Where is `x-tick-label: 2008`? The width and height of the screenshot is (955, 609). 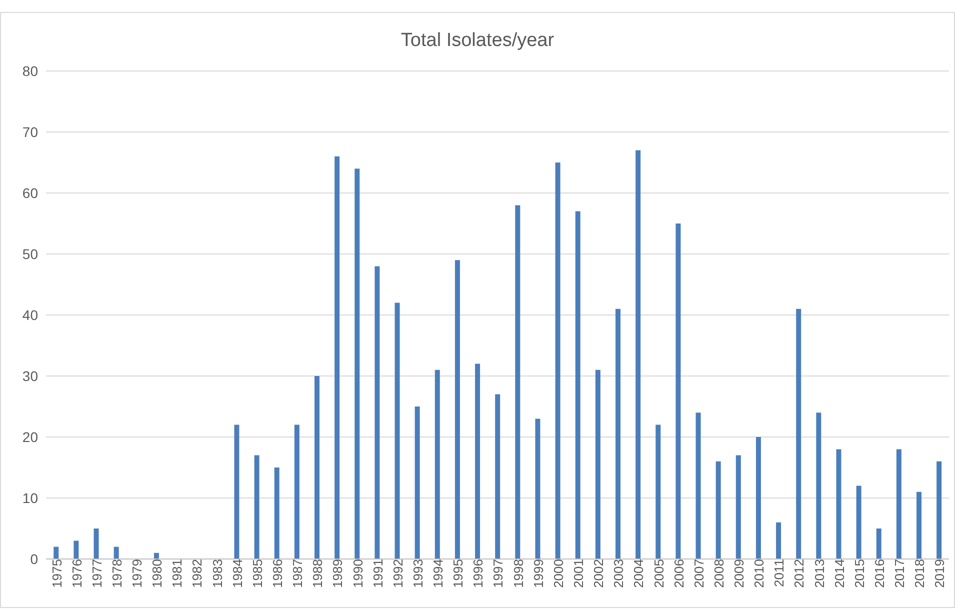 x-tick-label: 2008 is located at coordinates (718, 573).